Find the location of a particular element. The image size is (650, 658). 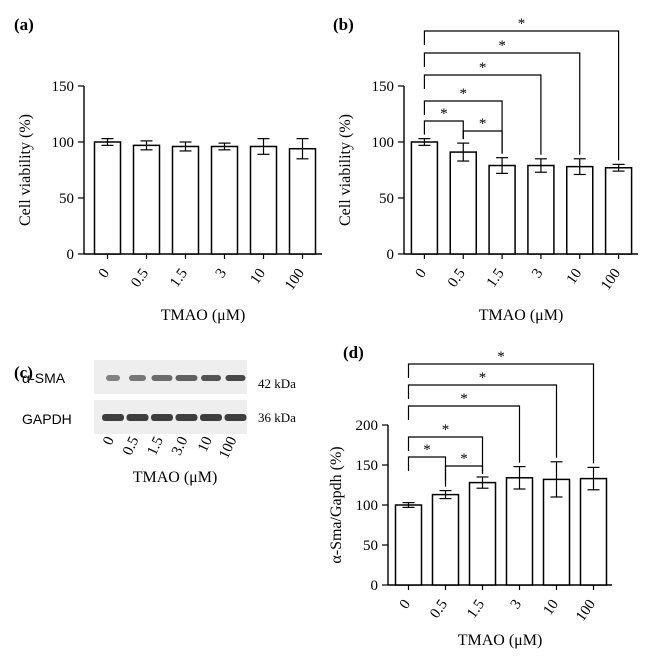

chart-d-x-tick-label: 3 is located at coordinates (516, 604).